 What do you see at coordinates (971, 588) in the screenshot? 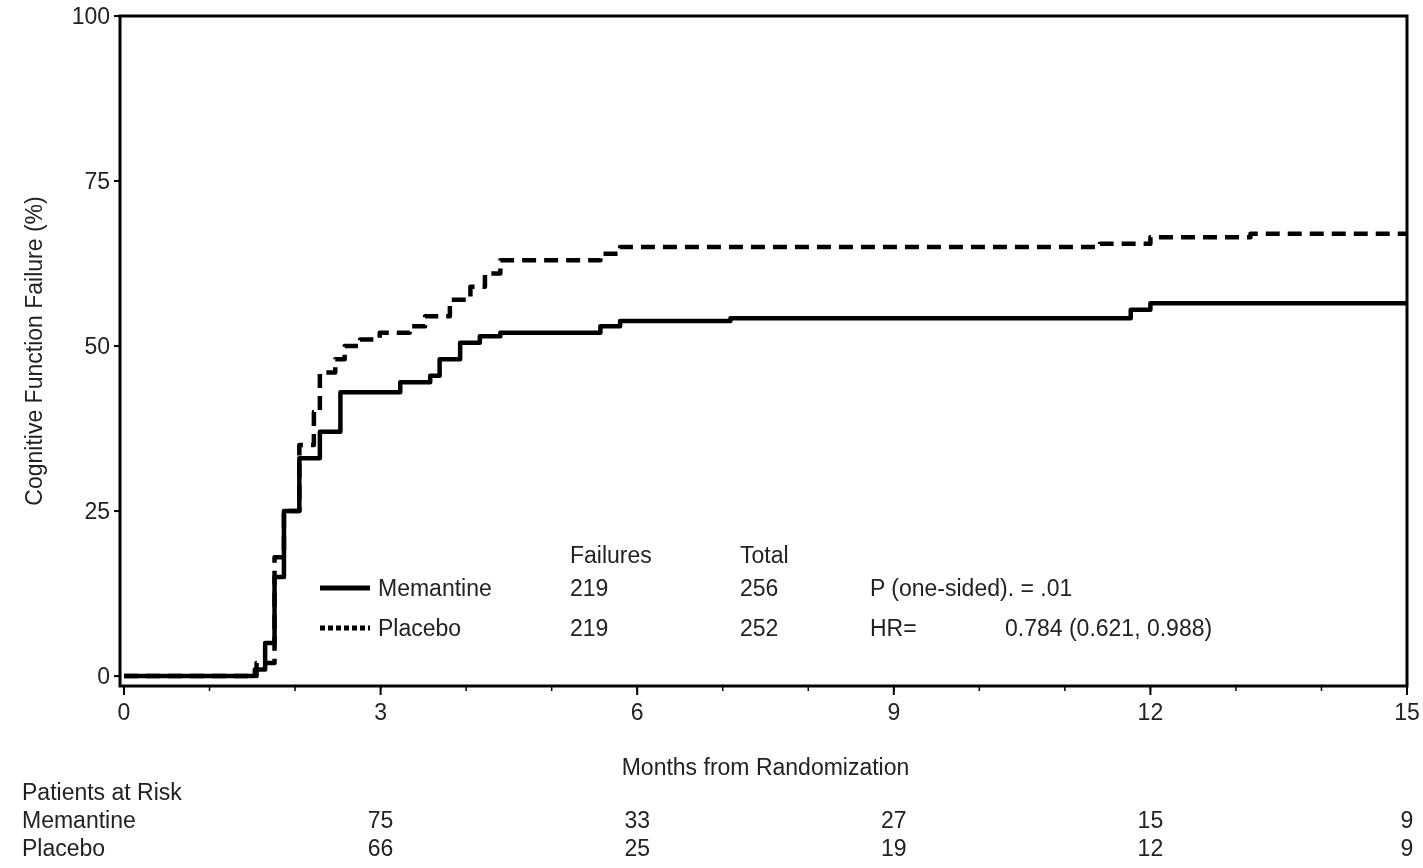
I see `annotation: P (one-sided). = .01` at bounding box center [971, 588].